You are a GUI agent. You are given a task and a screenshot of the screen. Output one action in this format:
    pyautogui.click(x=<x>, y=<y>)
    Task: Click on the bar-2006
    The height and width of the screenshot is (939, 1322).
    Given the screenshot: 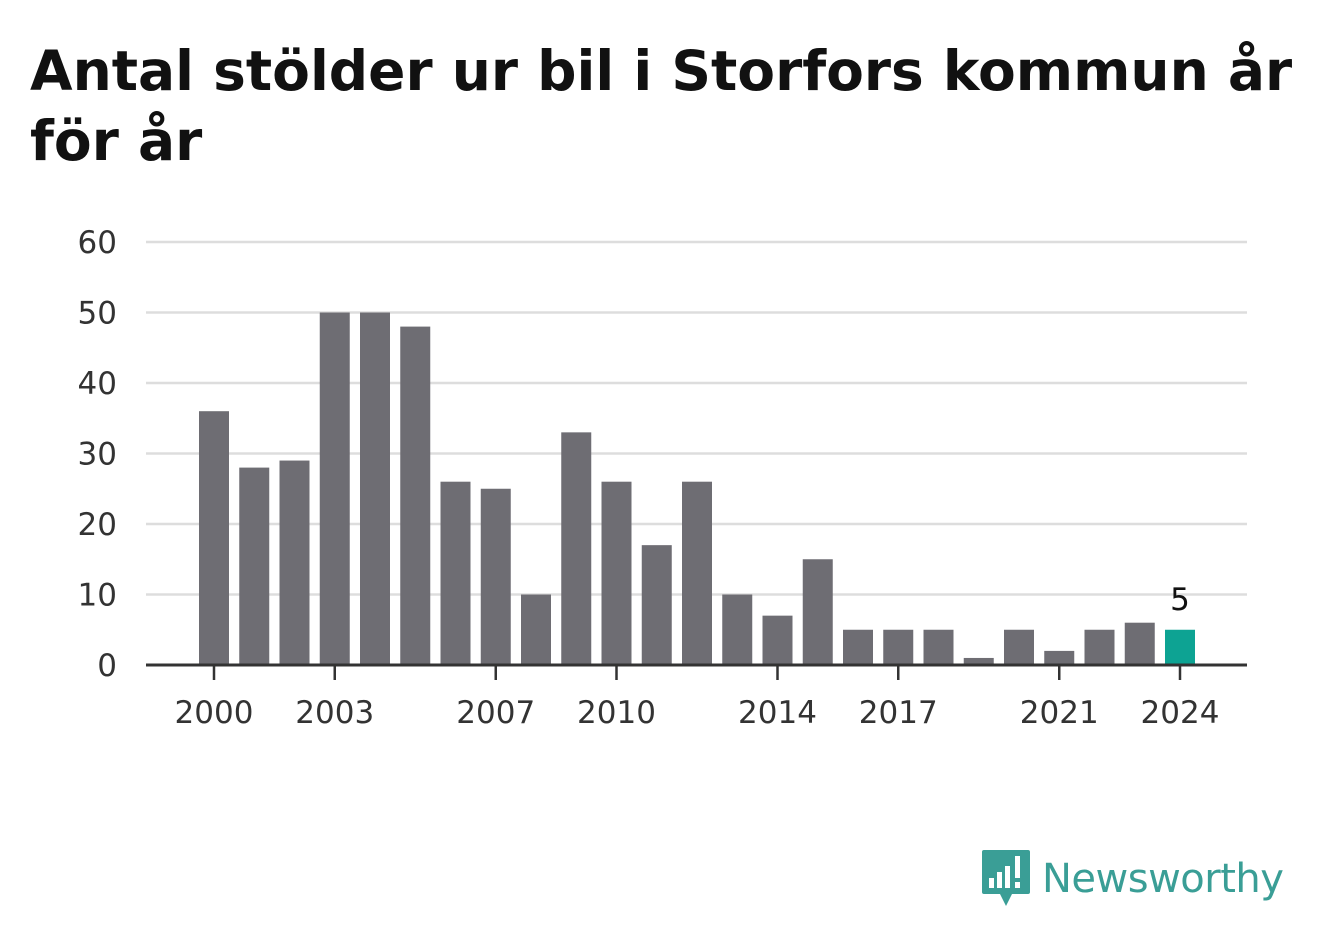 What is the action you would take?
    pyautogui.click(x=455, y=573)
    